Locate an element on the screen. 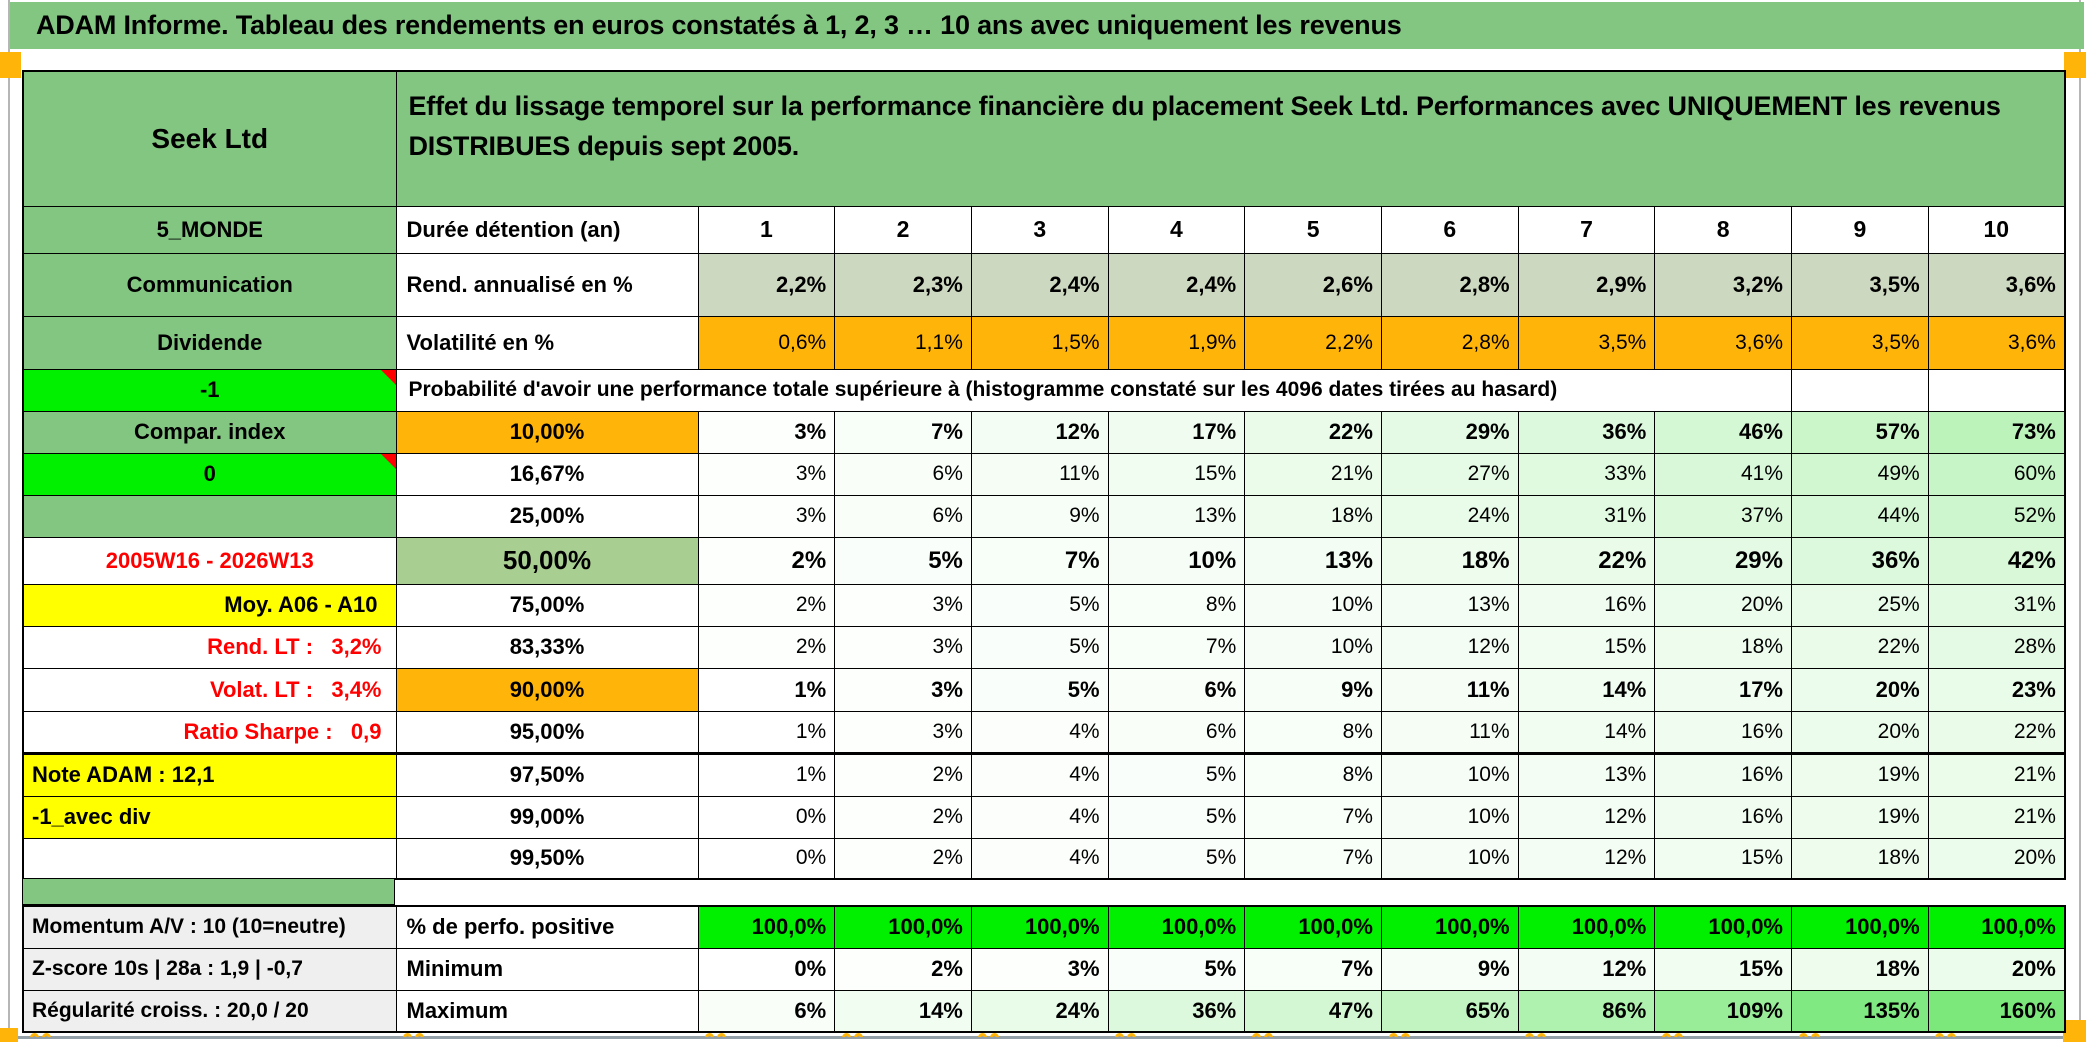 The image size is (2086, 1044). value-cell: 41% is located at coordinates (1723, 474).